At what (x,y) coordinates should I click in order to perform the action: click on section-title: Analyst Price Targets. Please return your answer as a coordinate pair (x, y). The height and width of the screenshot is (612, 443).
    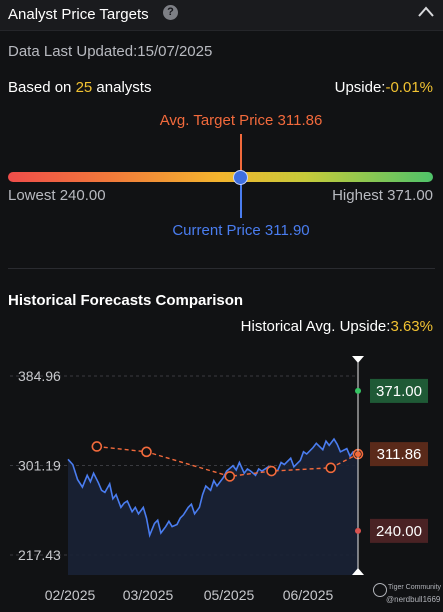
    Looking at the image, I should click on (78, 14).